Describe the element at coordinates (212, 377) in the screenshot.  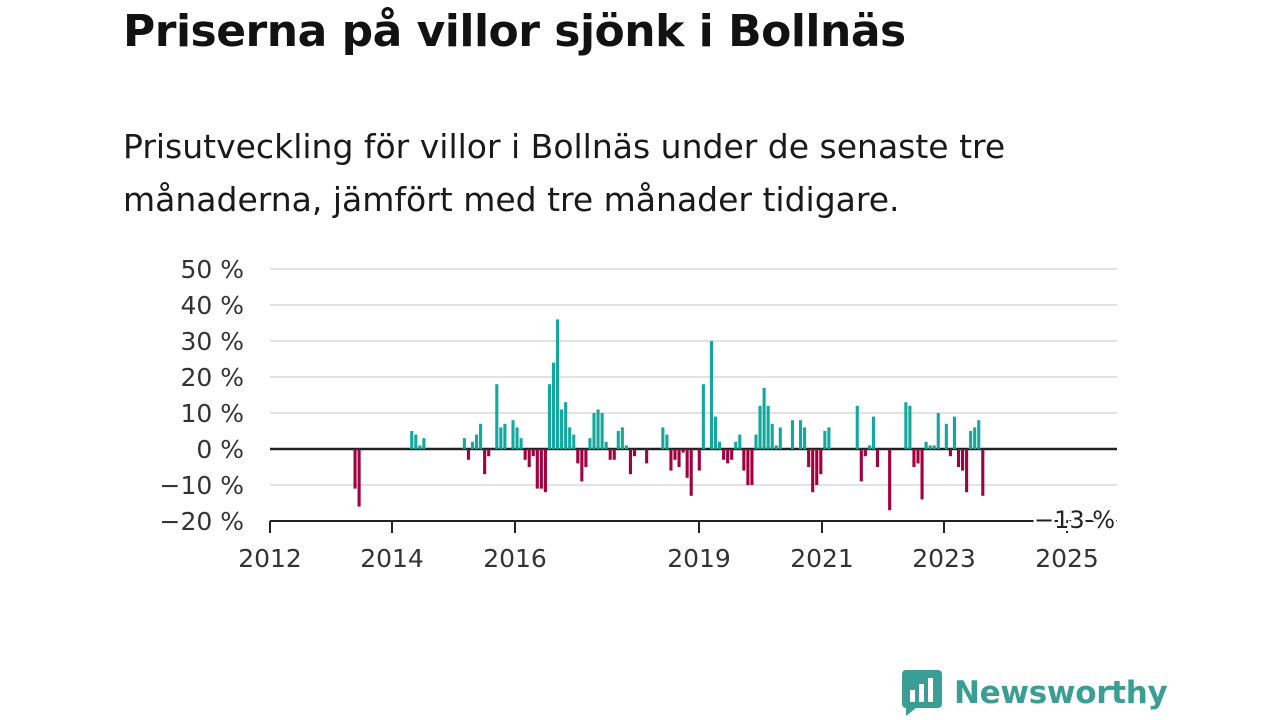
I see `y-tick-label: 20 %` at that location.